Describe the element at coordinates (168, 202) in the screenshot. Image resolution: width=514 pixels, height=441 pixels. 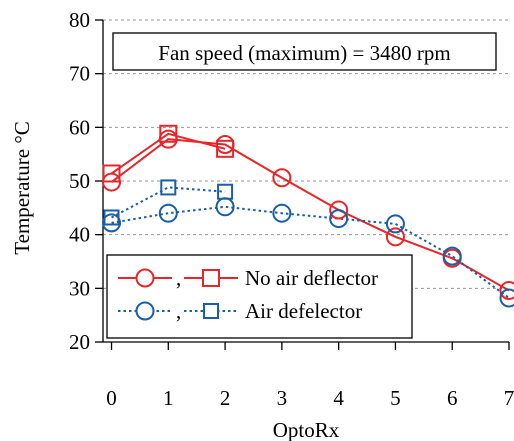
I see `series-line-deflector-square` at that location.